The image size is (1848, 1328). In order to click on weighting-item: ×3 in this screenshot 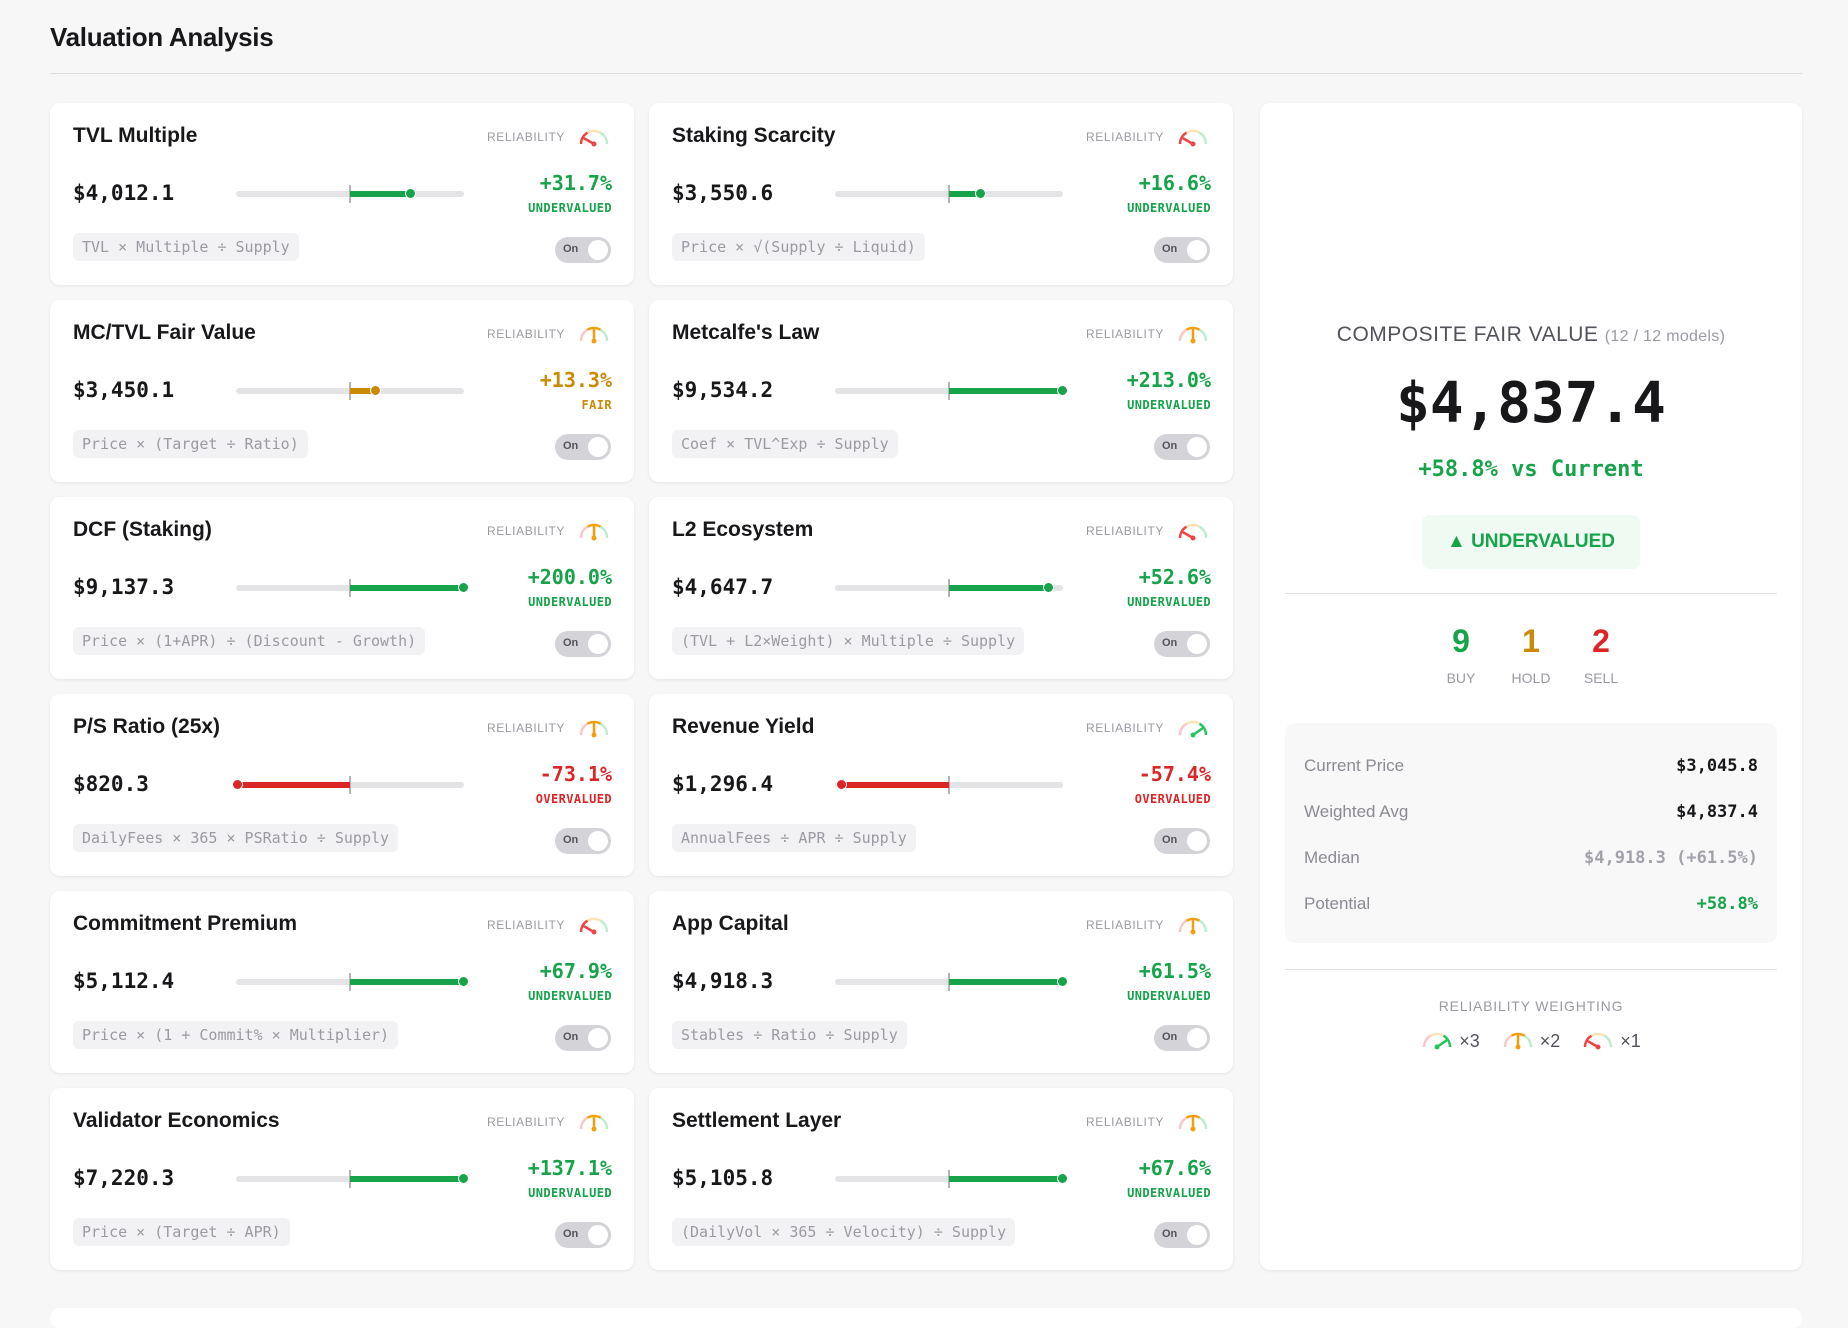, I will do `click(1450, 1041)`.